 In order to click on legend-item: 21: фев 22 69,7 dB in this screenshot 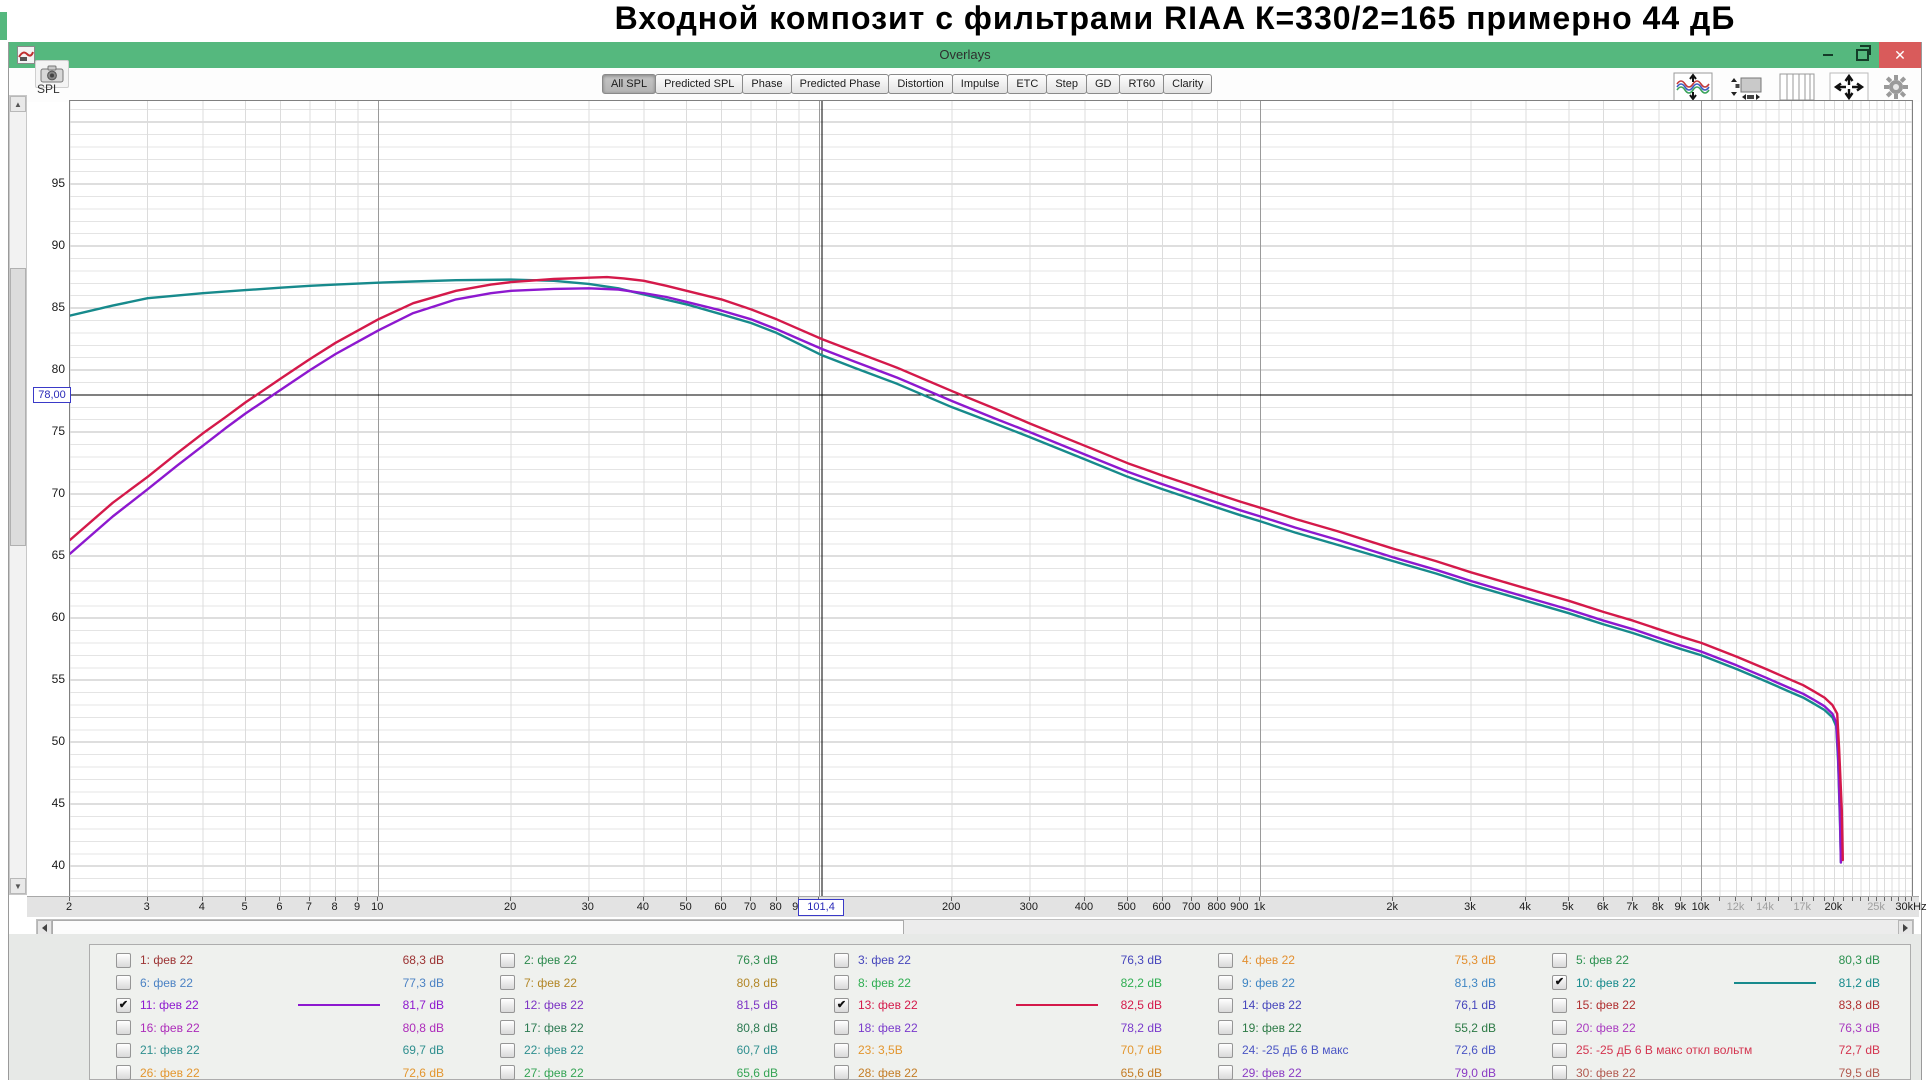, I will do `click(282, 1050)`.